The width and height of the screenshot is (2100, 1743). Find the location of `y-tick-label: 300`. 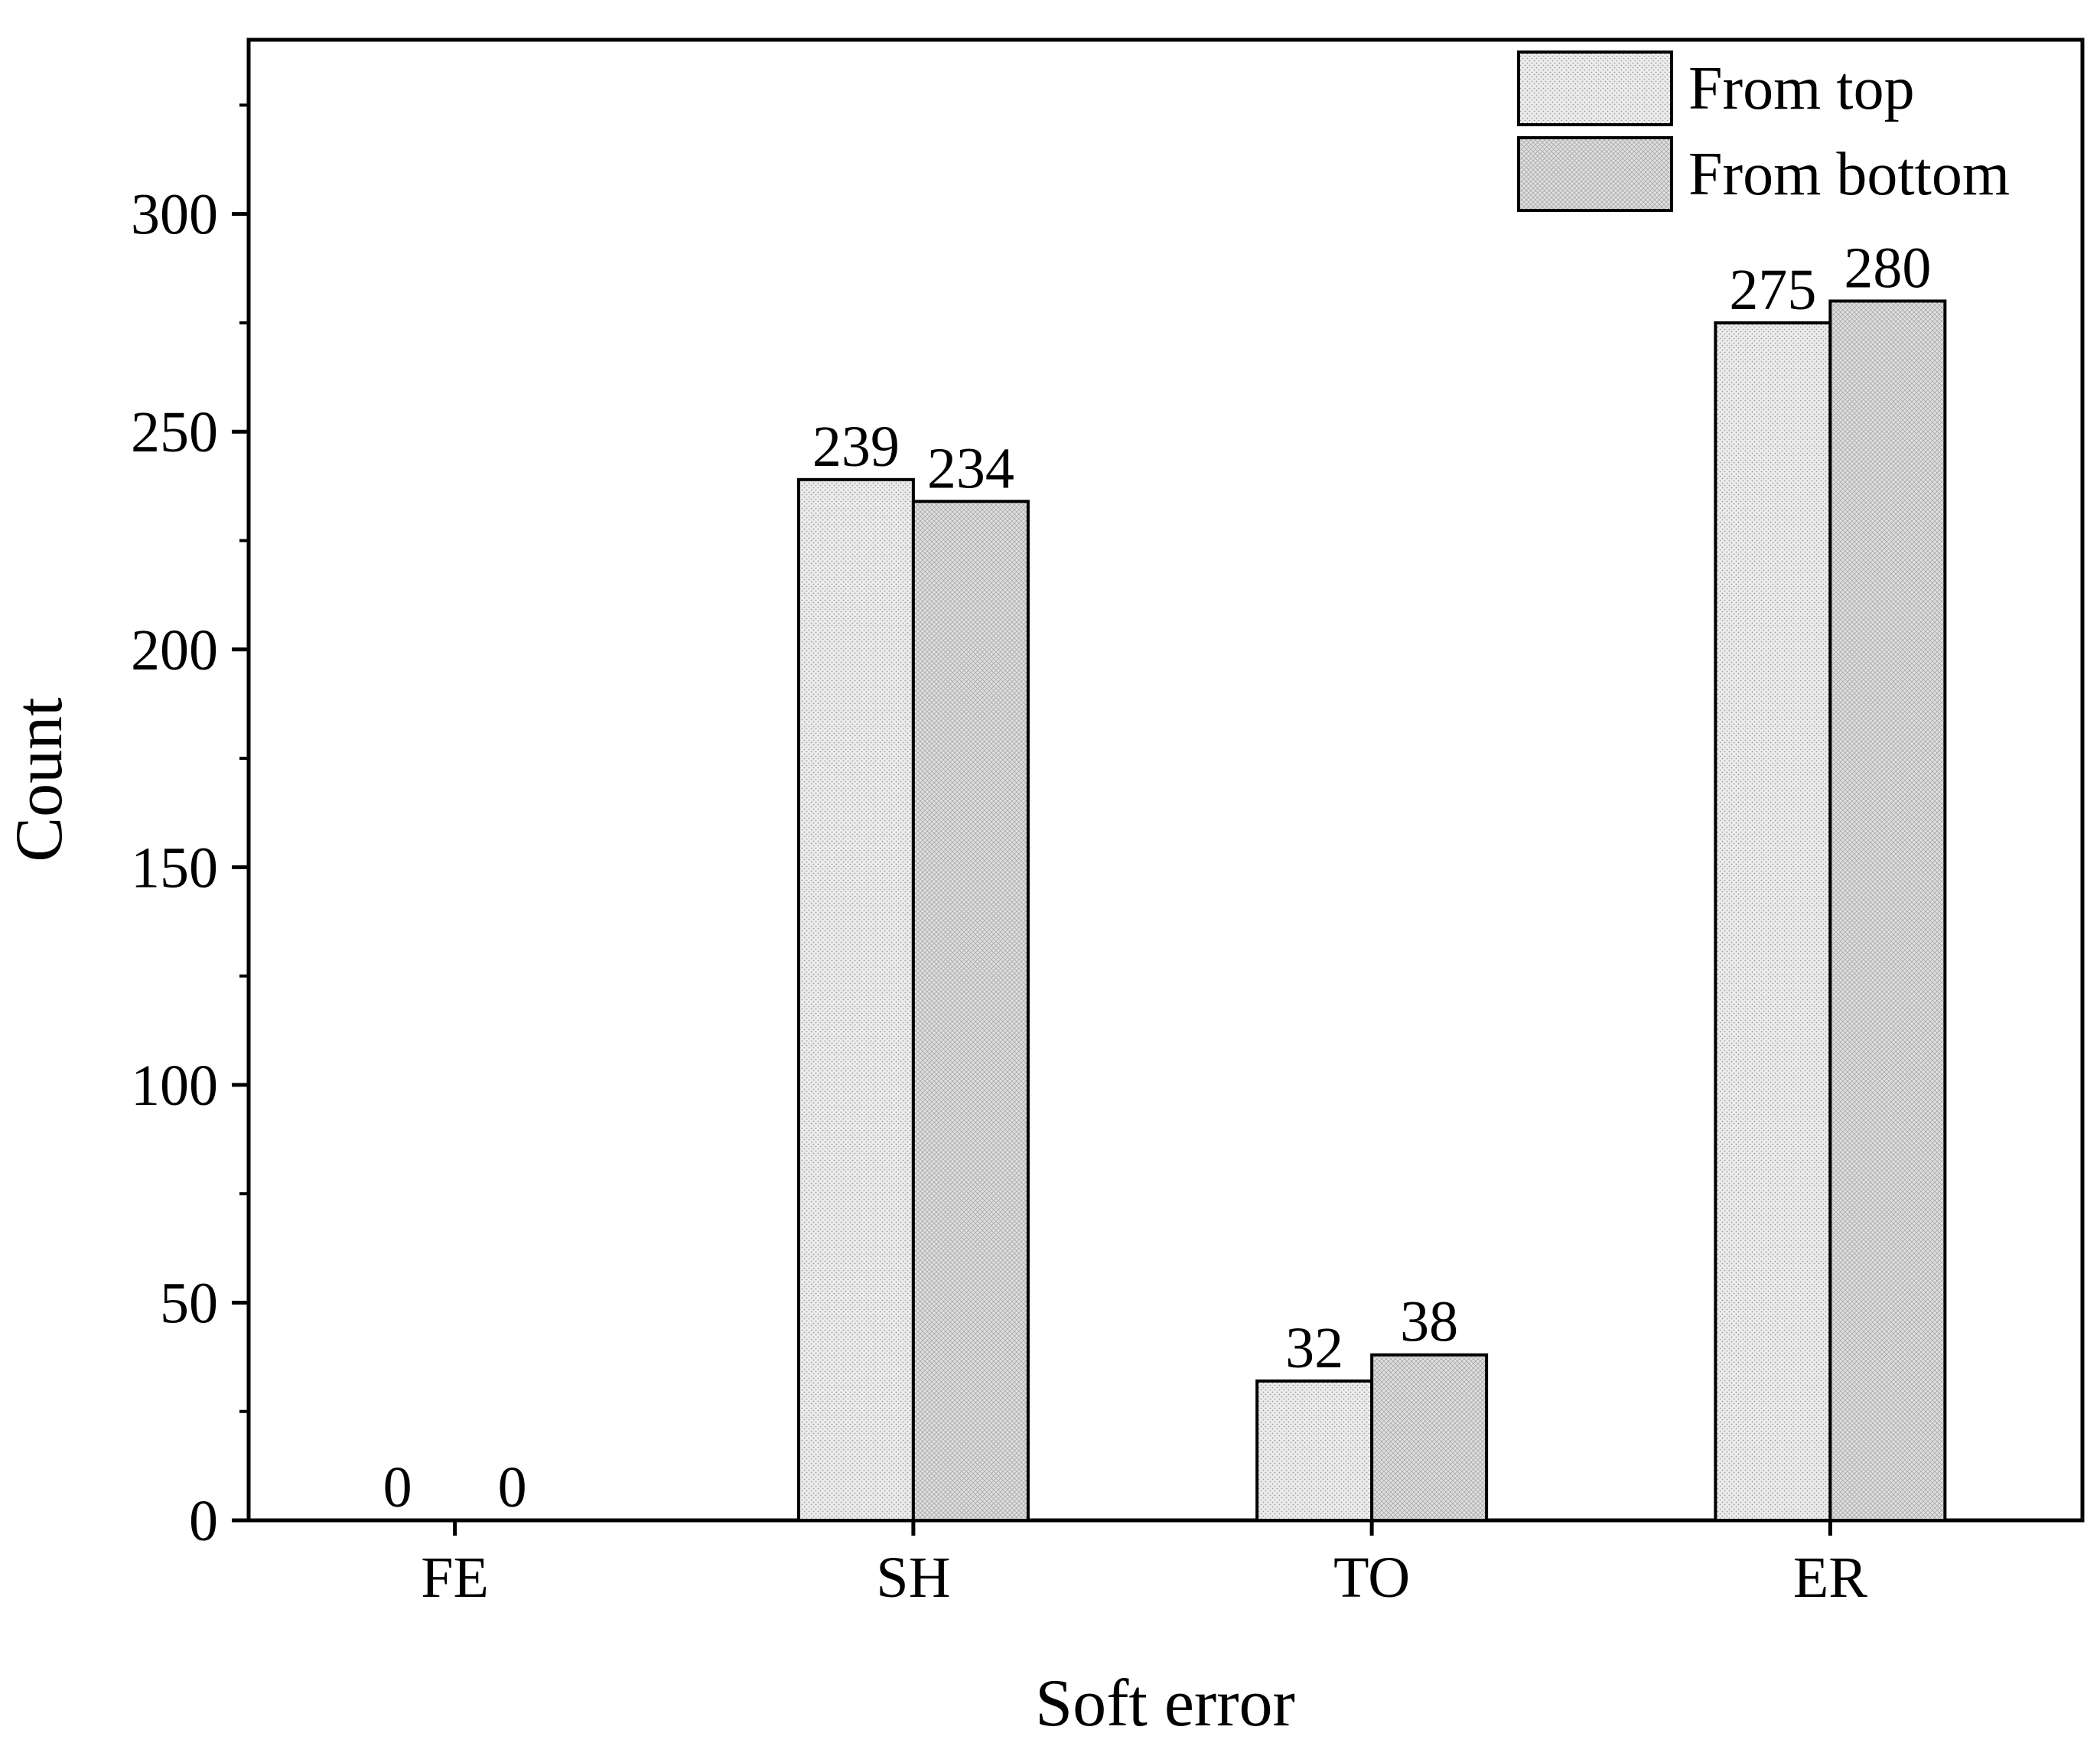

y-tick-label: 300 is located at coordinates (174, 215).